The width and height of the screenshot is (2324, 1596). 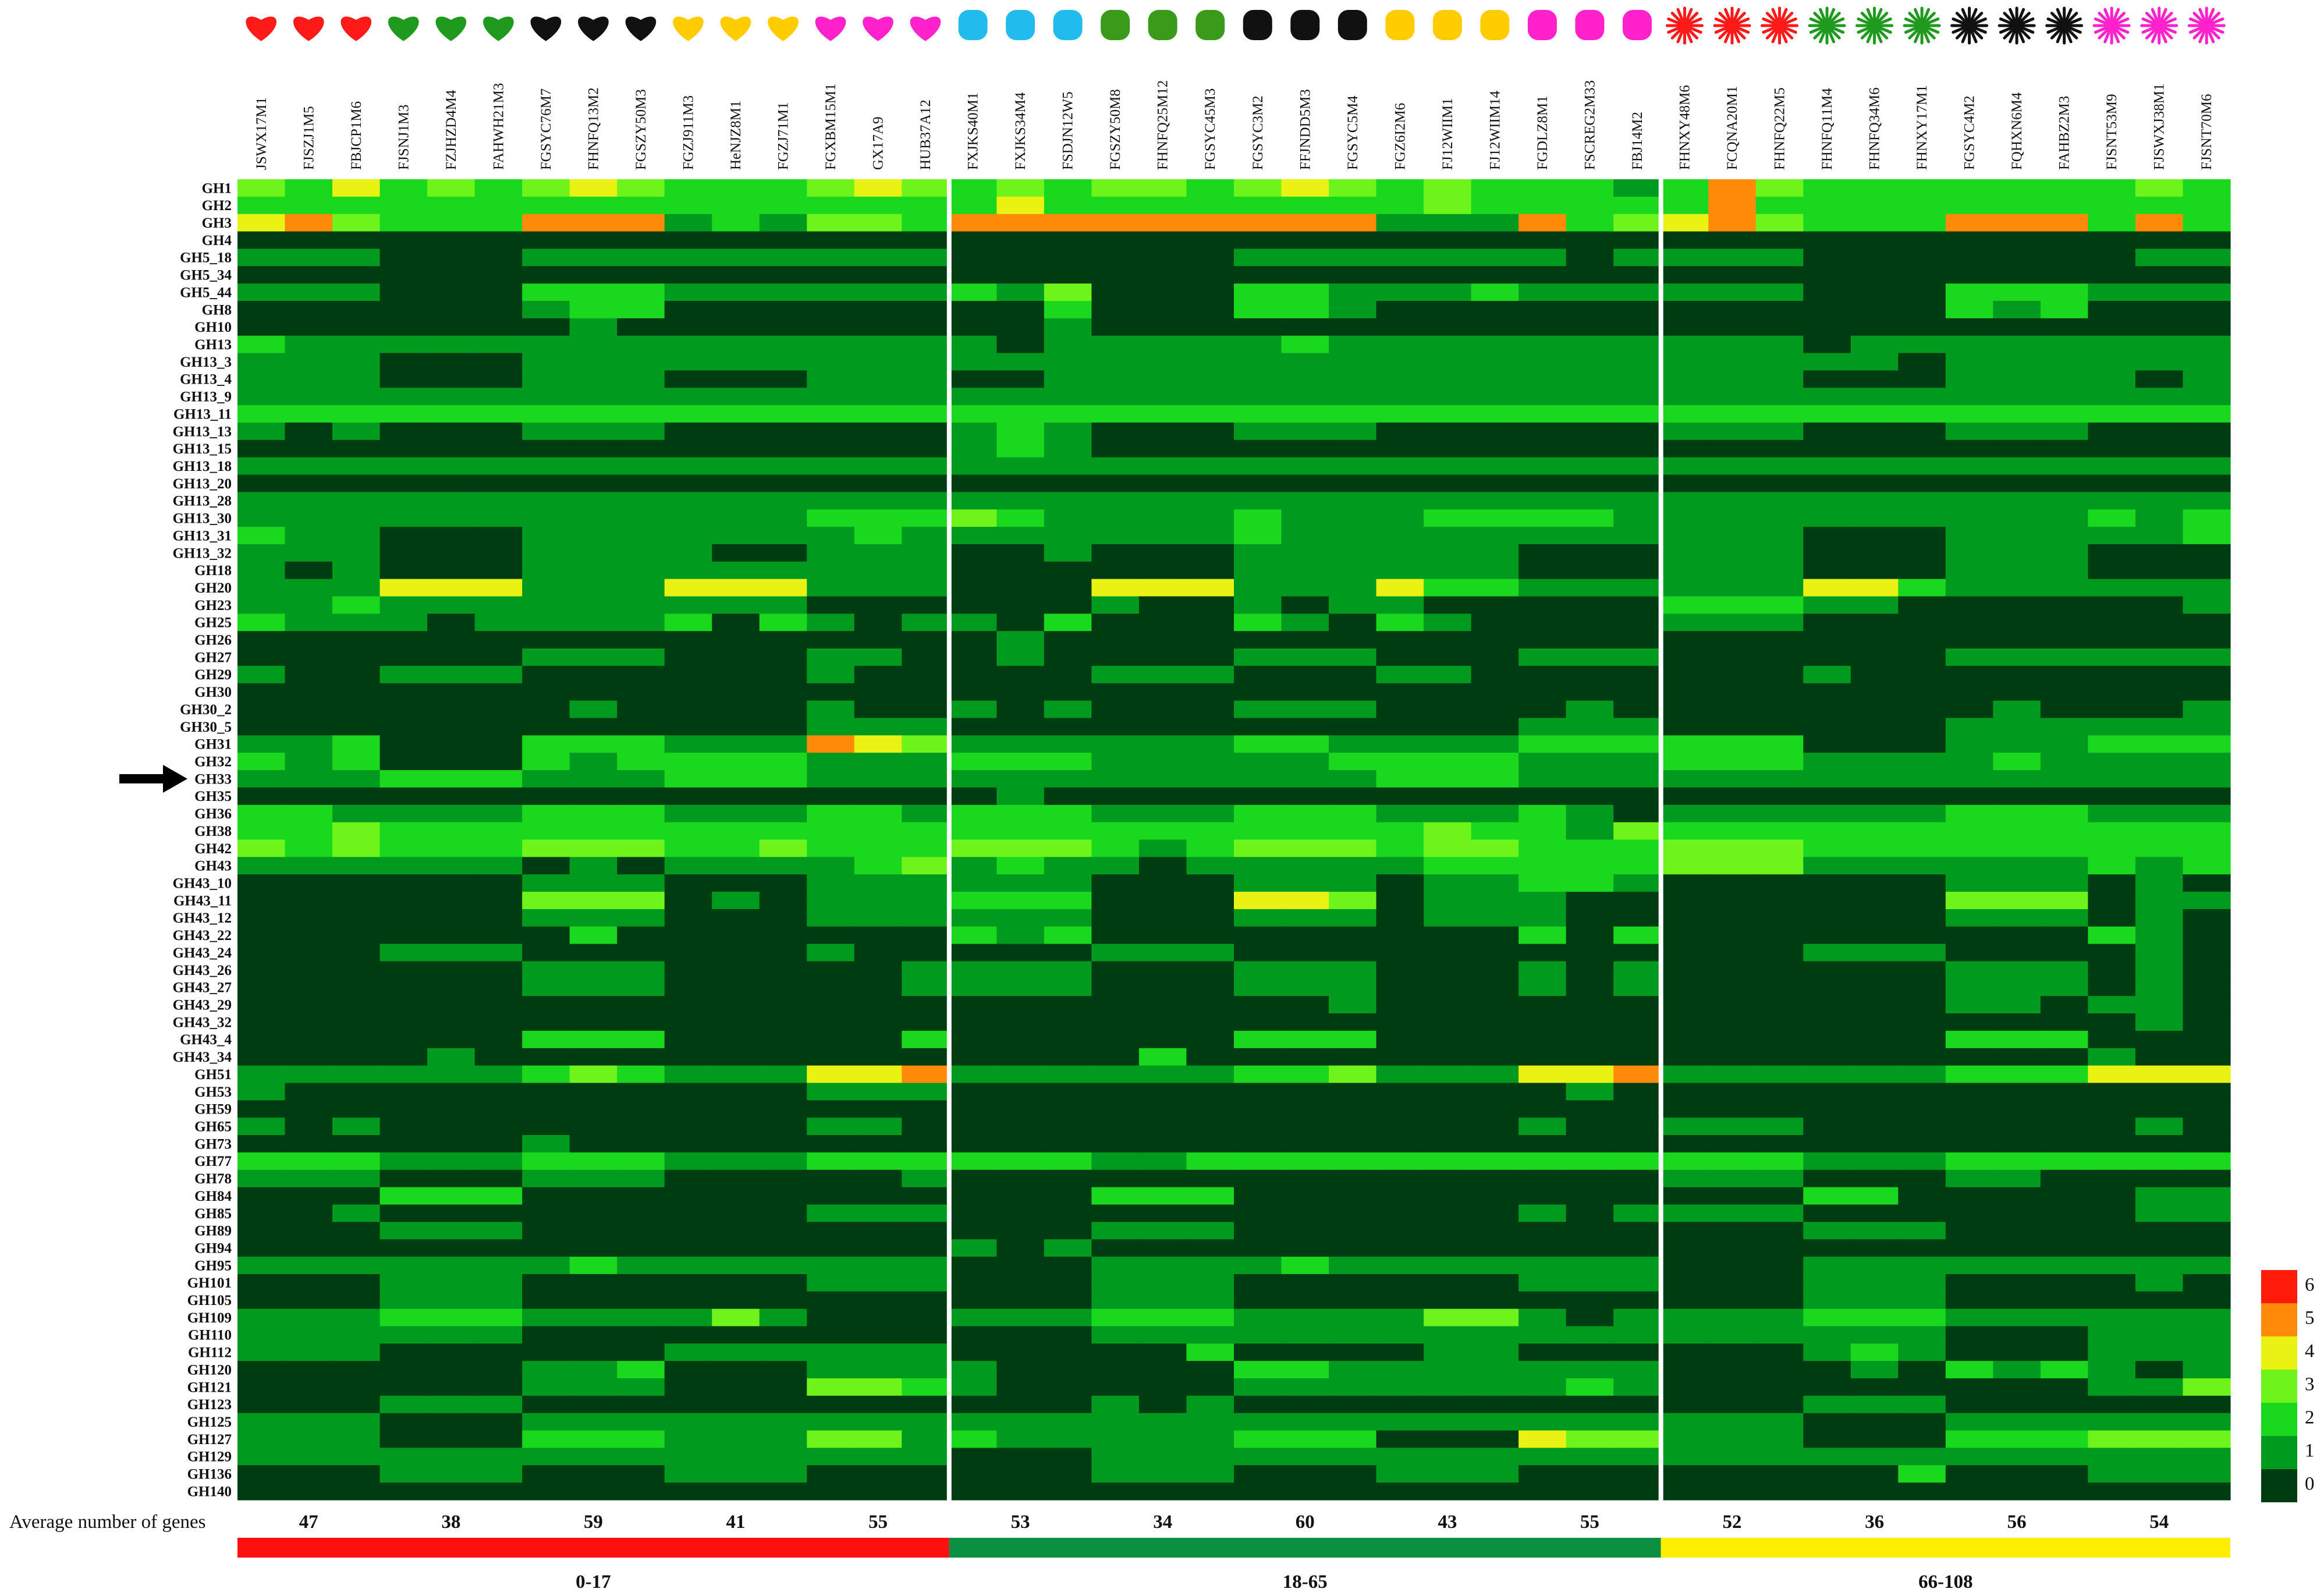 I want to click on heart-icon, so click(x=403, y=28).